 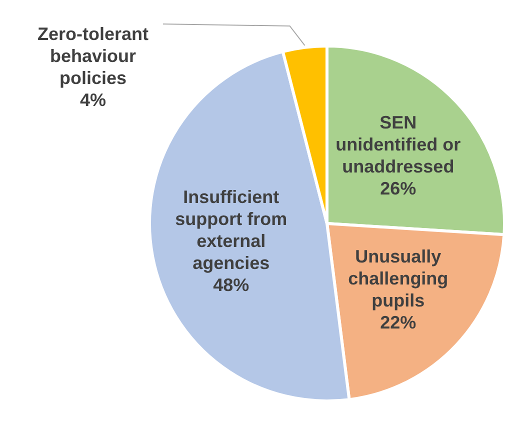 What do you see at coordinates (93, 56) in the screenshot?
I see `slice-label: Zero-tolerant behaviour policies` at bounding box center [93, 56].